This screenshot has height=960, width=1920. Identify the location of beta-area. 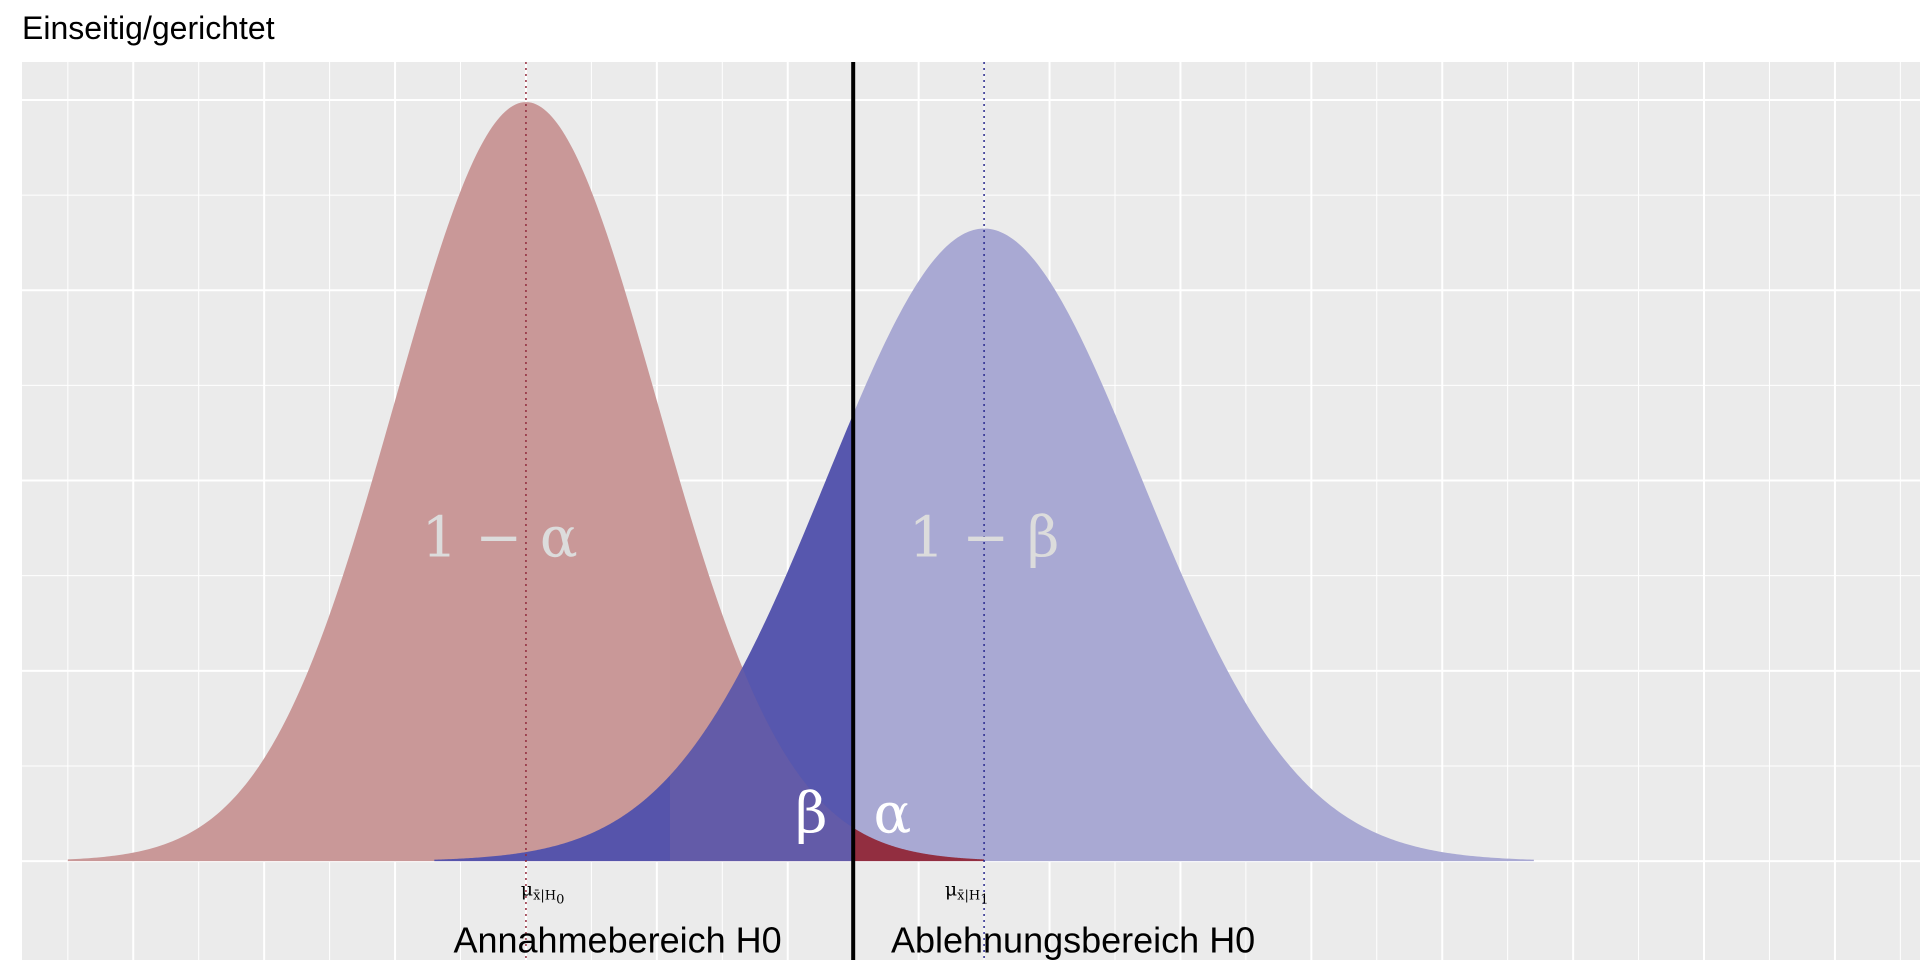
(644, 638).